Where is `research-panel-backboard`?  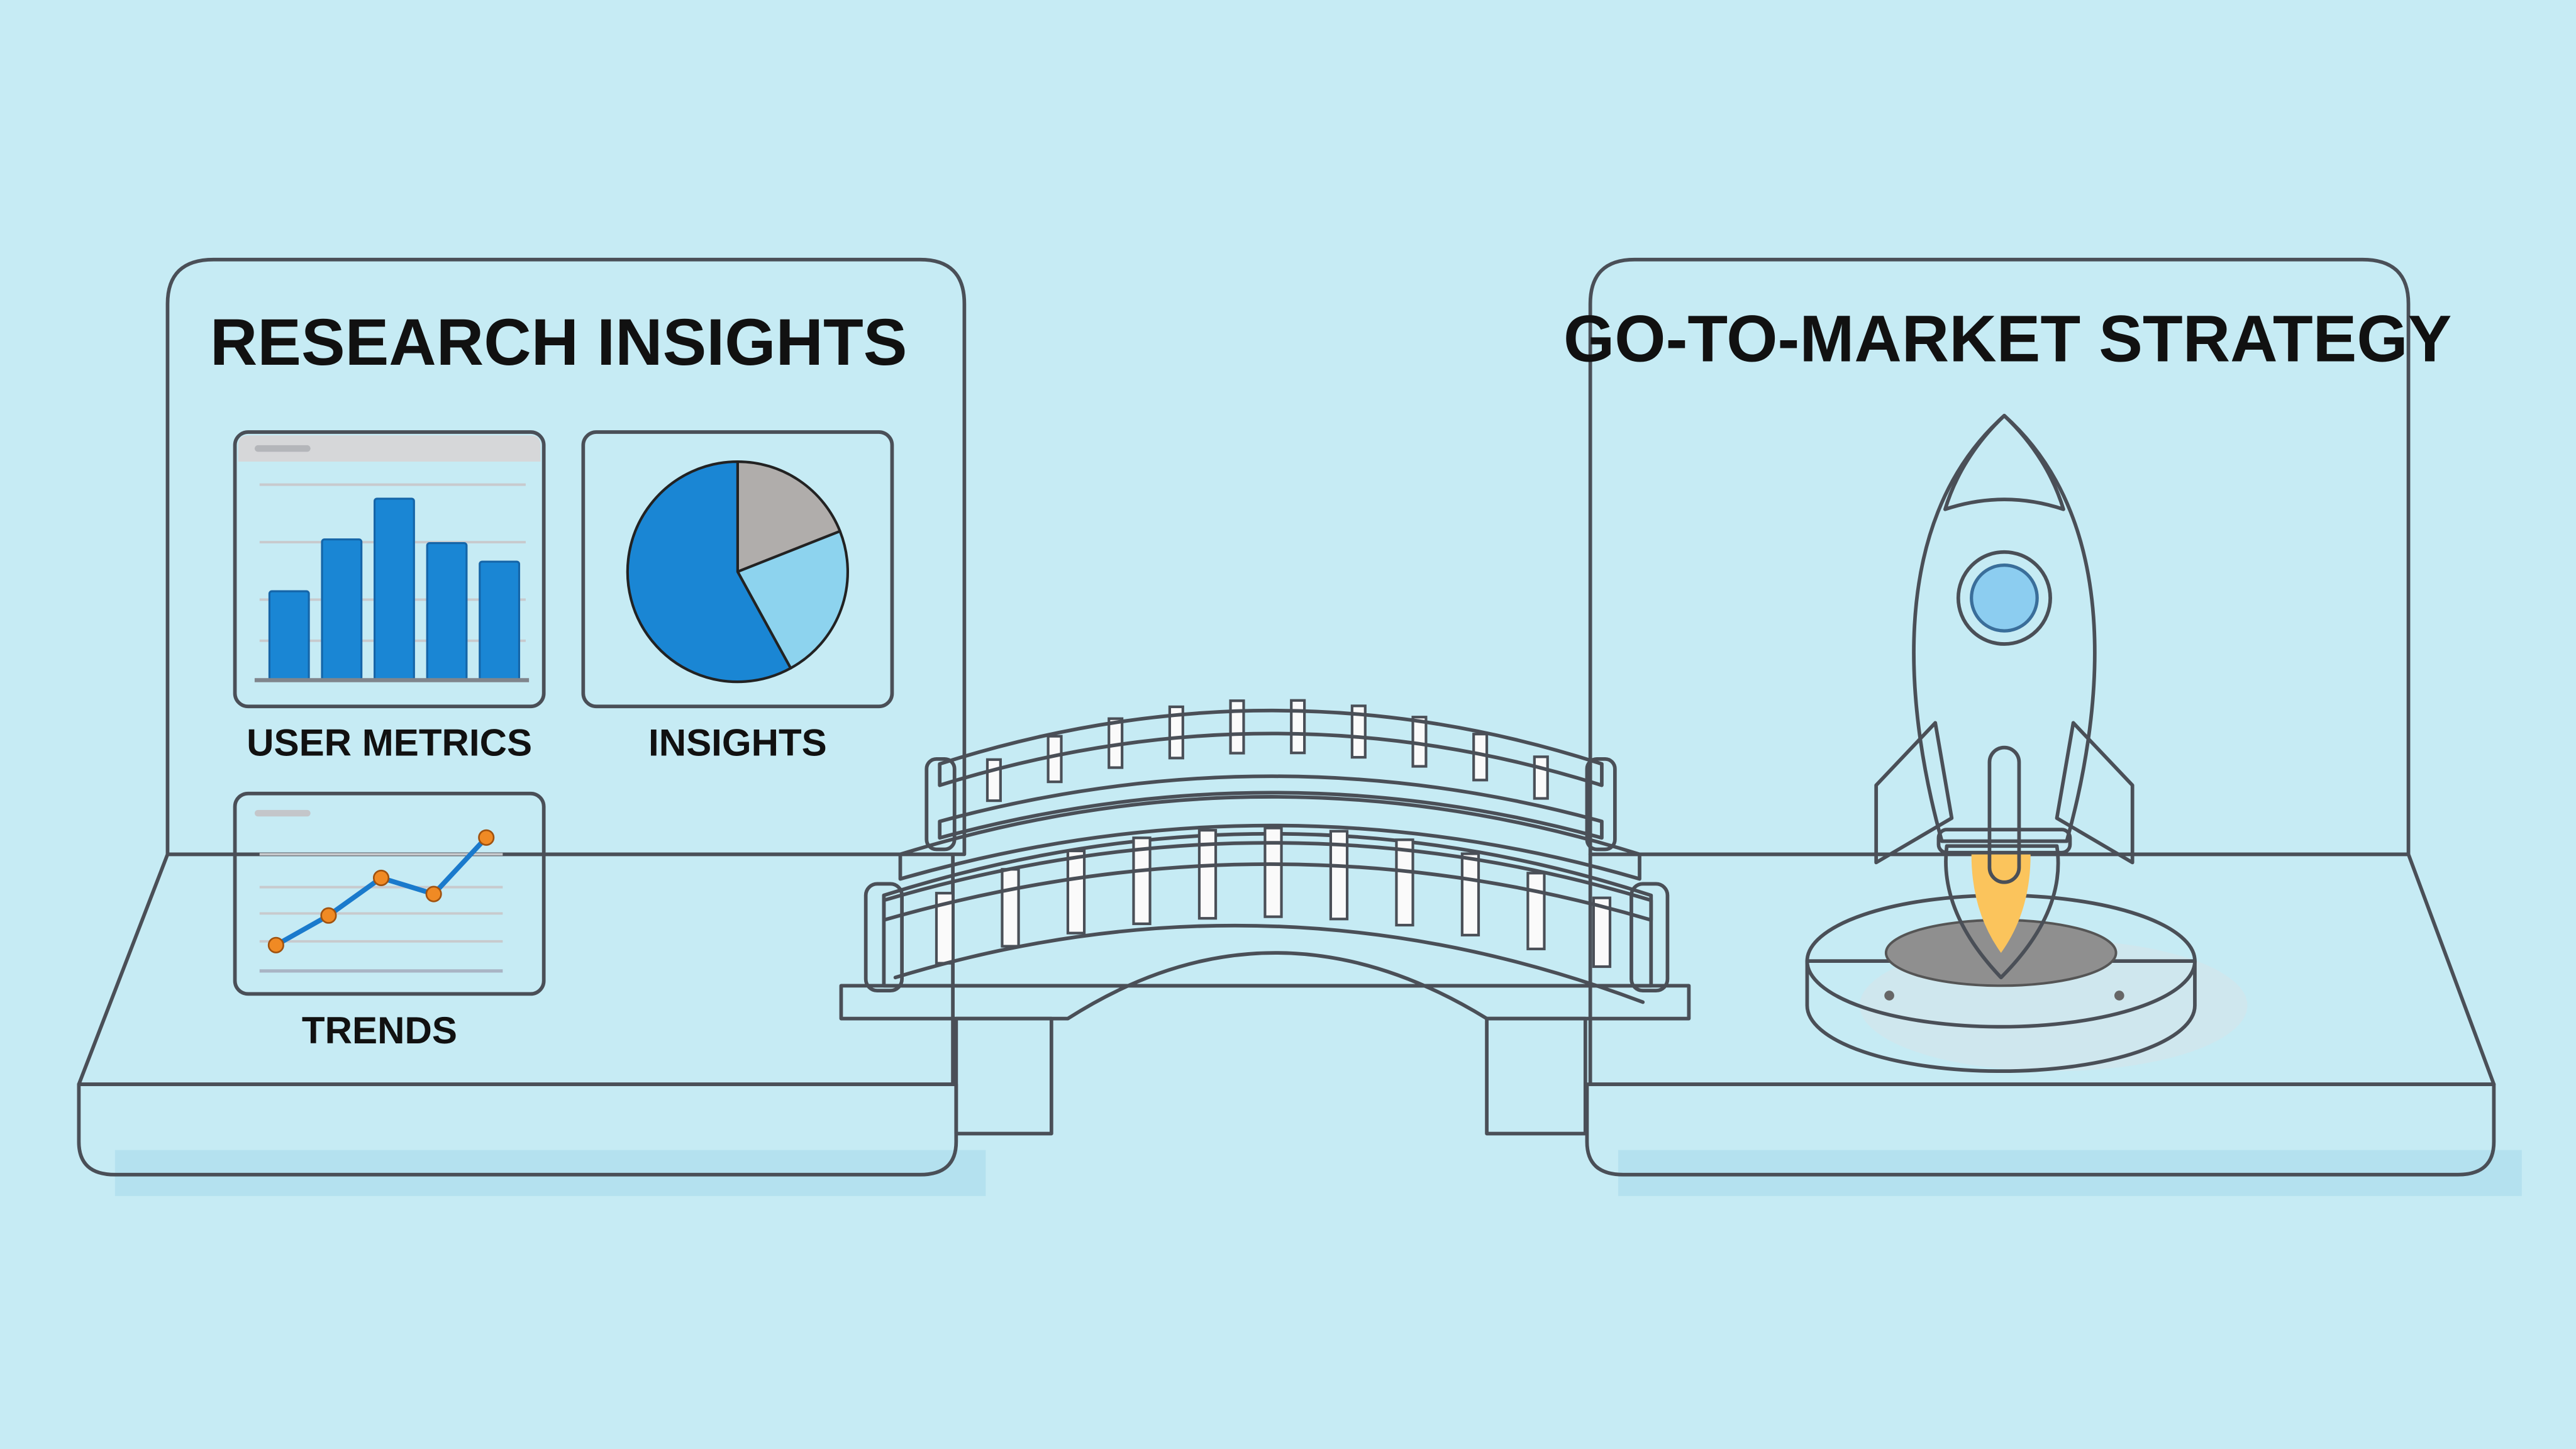
research-panel-backboard is located at coordinates (566, 557).